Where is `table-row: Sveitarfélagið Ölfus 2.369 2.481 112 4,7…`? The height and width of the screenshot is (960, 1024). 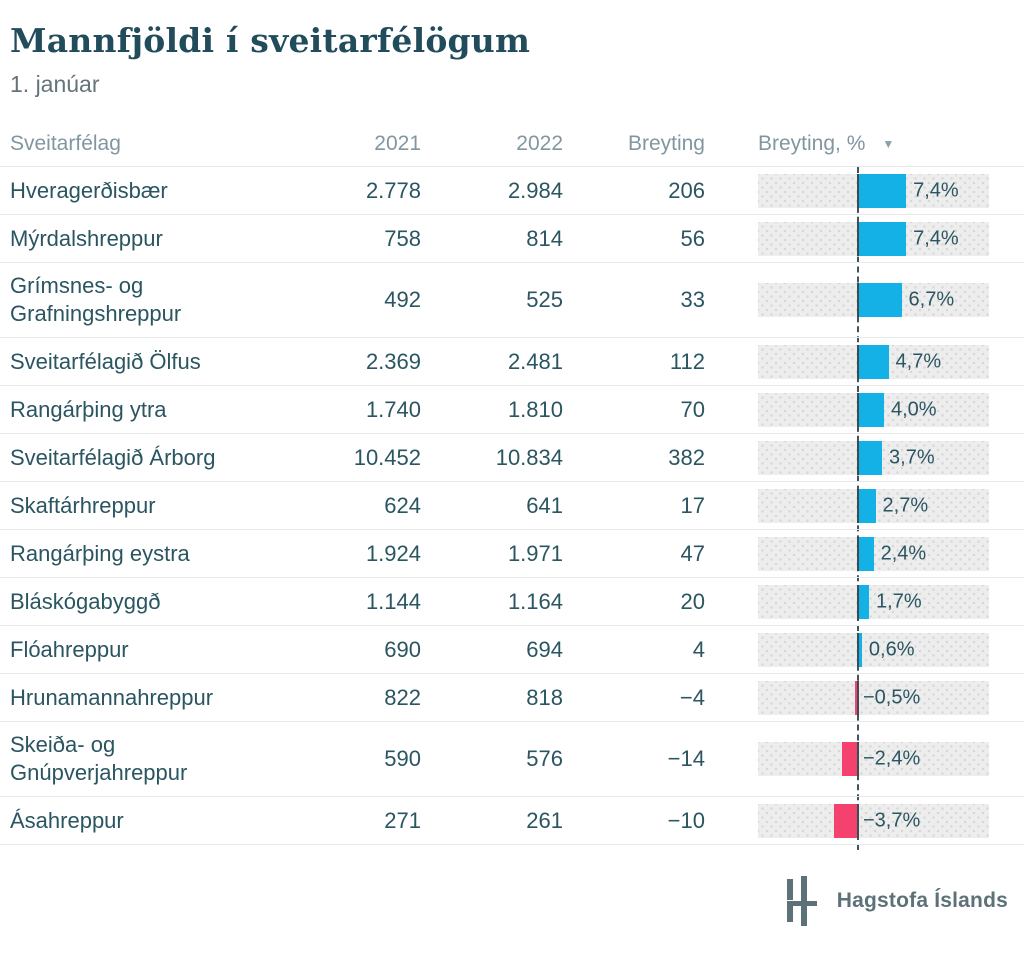 table-row: Sveitarfélagið Ölfus 2.369 2.481 112 4,7… is located at coordinates (512, 362).